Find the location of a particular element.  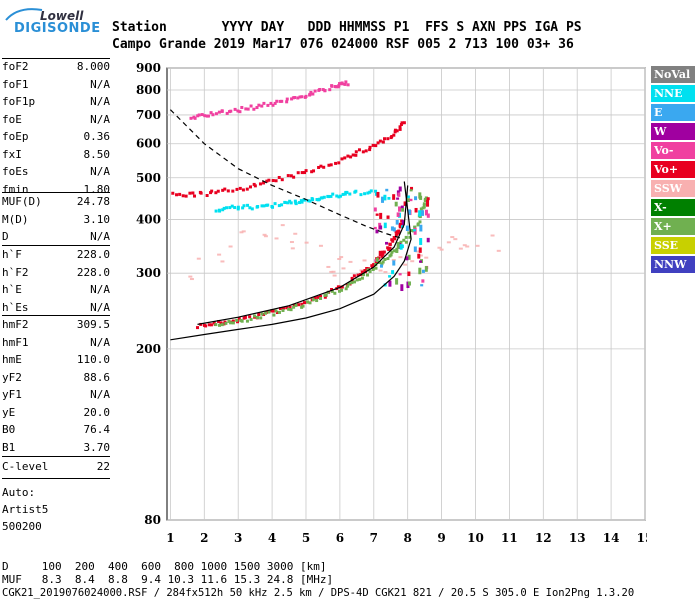

profile-dashed-line is located at coordinates (285, 174).